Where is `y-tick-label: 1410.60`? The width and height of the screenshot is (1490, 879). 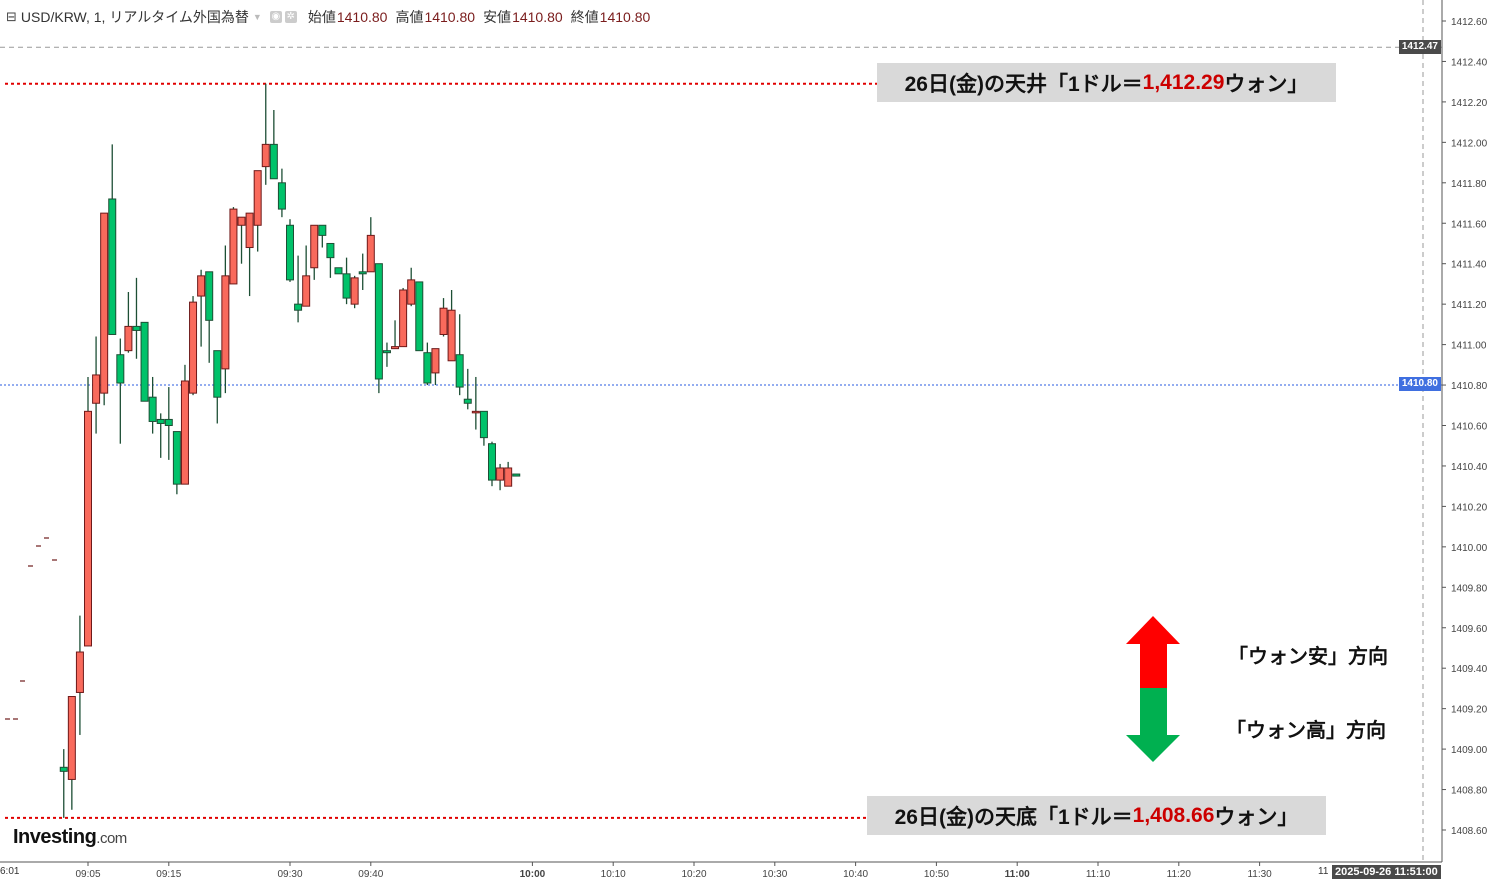 y-tick-label: 1410.60 is located at coordinates (1469, 427).